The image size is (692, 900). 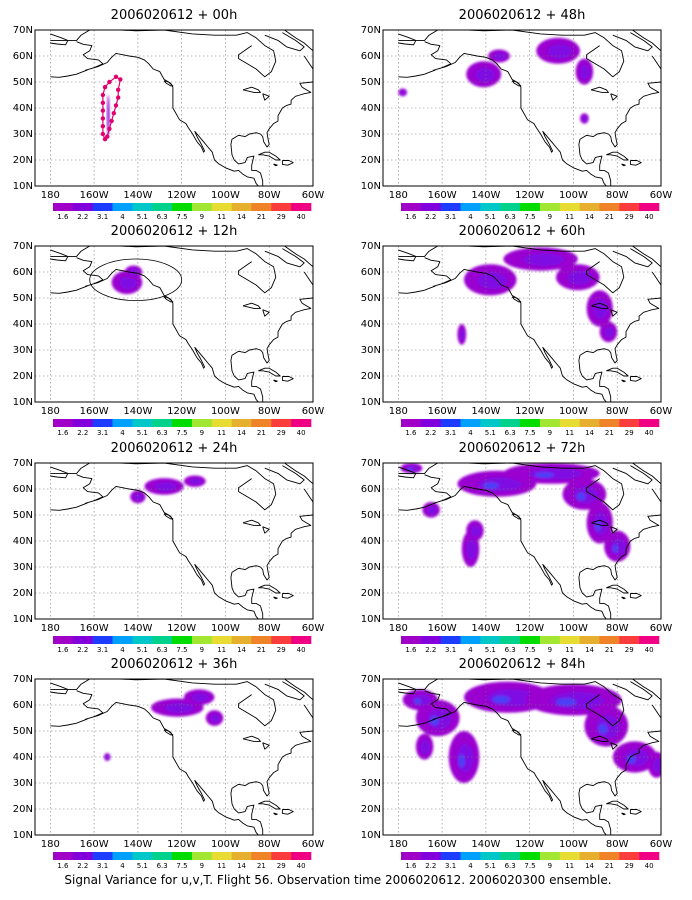 What do you see at coordinates (23, 350) in the screenshot?
I see `lat-tick-label: 30N` at bounding box center [23, 350].